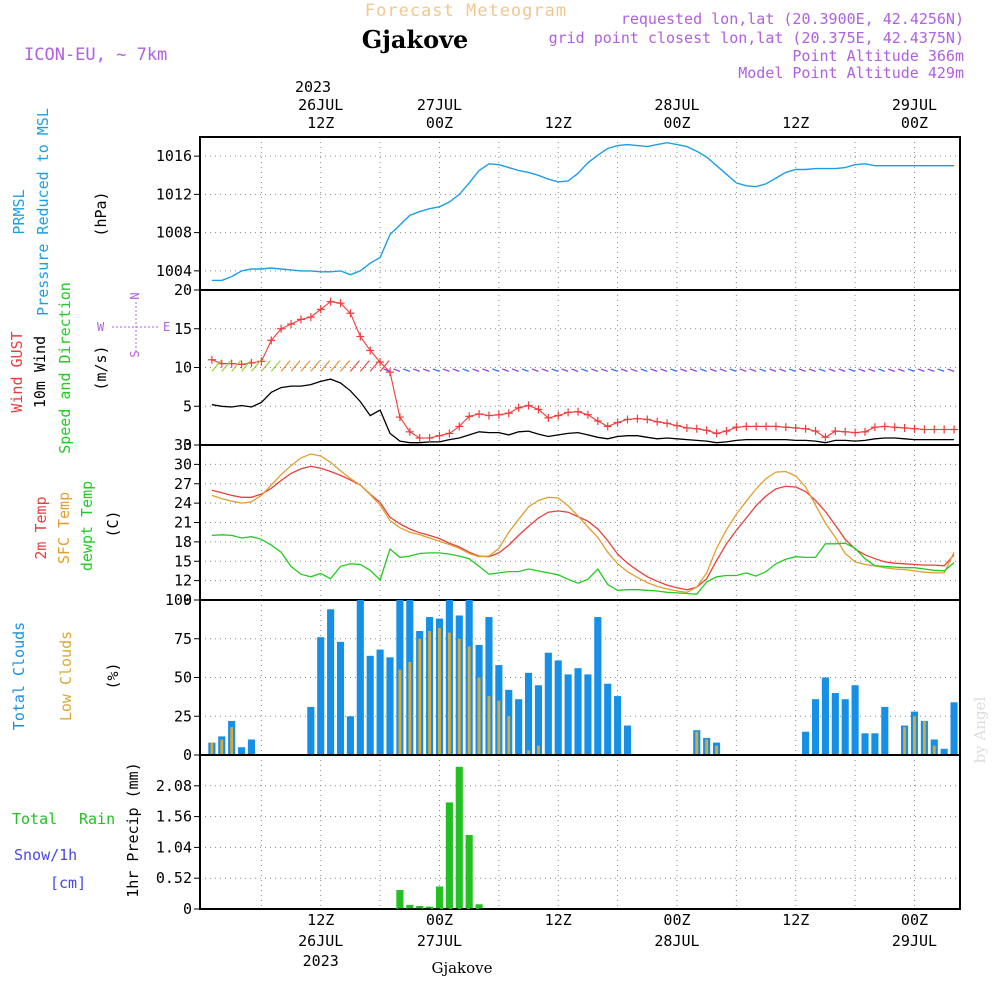  Describe the element at coordinates (187, 600) in the screenshot. I see `temperature-ytick-label: 9` at that location.